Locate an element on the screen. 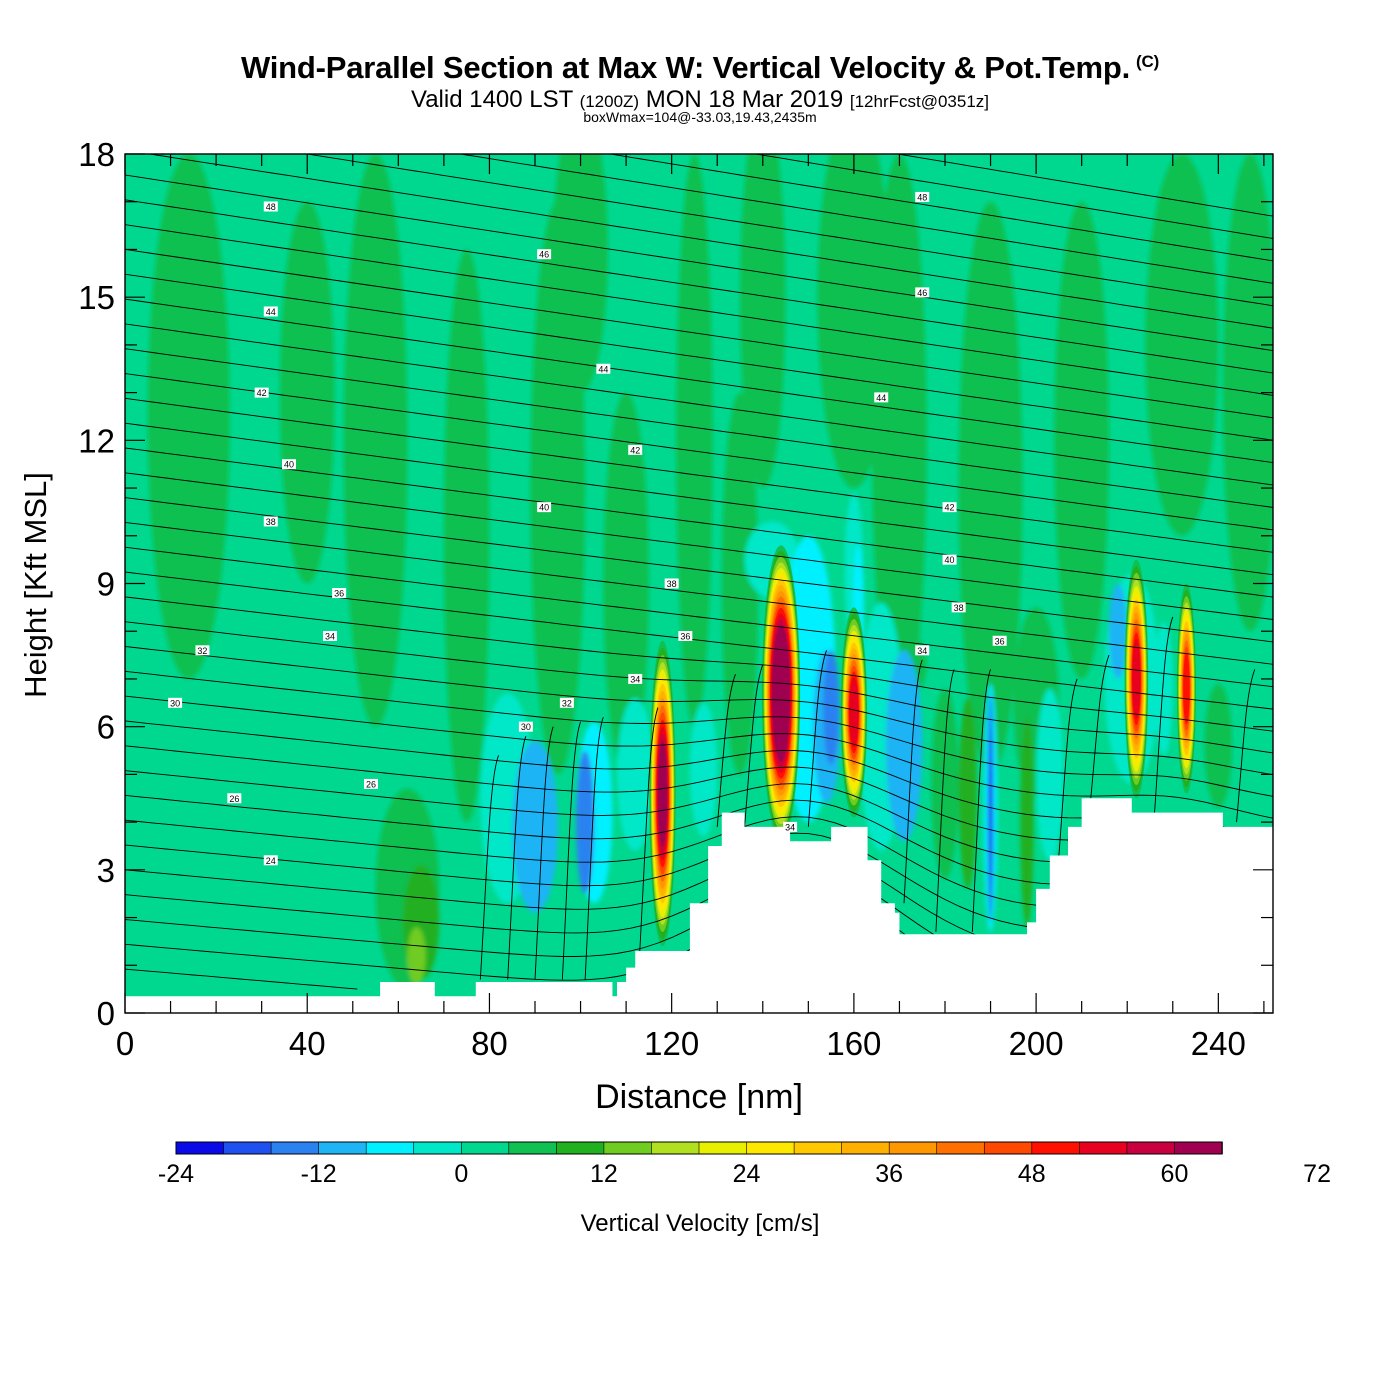 This screenshot has width=1400, height=1400. y-tick-label: 6 is located at coordinates (106, 727).